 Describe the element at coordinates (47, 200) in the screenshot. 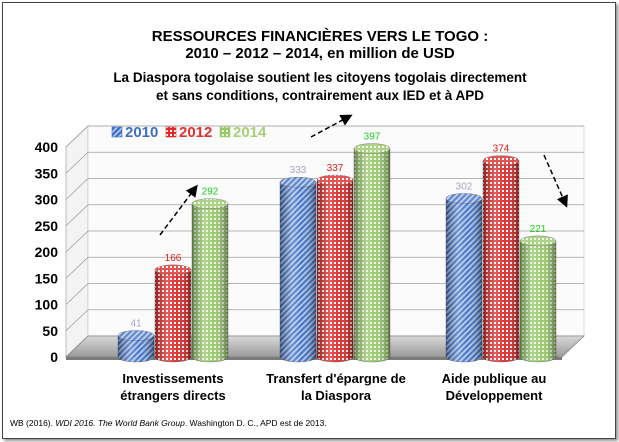

I see `y-tick-label-300: 300` at that location.